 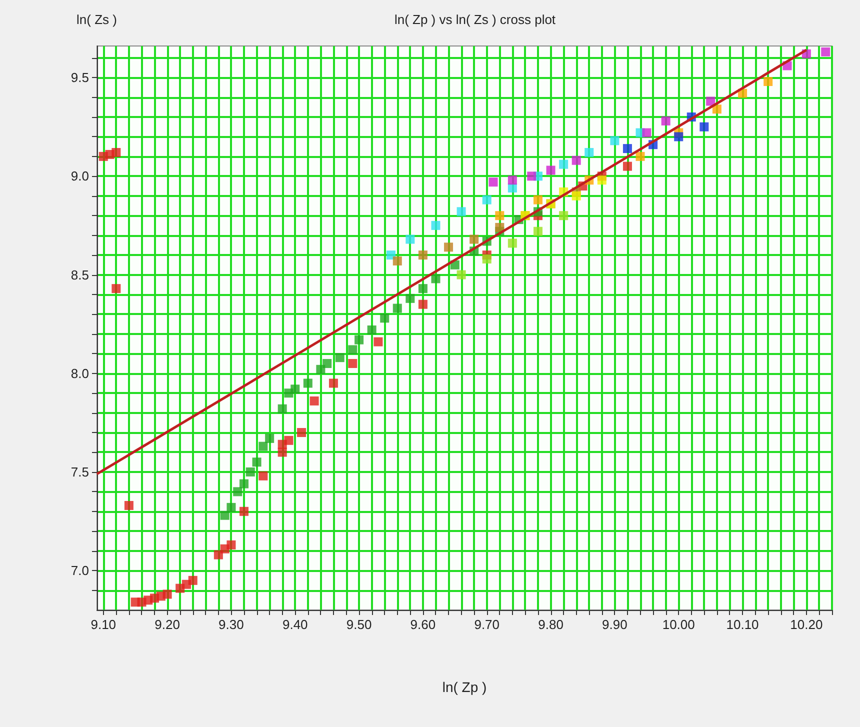 What do you see at coordinates (103, 624) in the screenshot?
I see `x-tick-label: 9.10` at bounding box center [103, 624].